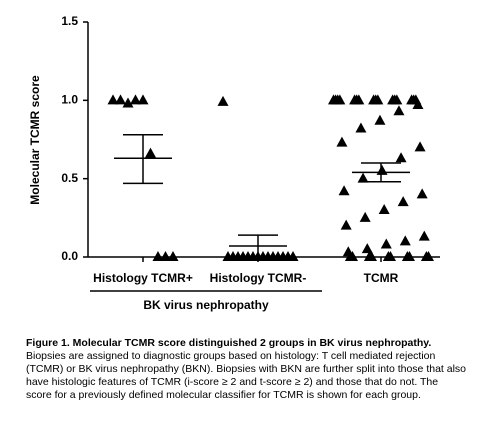 This screenshot has width=480, height=427. I want to click on x-tick-label: TCMR, so click(381, 278).